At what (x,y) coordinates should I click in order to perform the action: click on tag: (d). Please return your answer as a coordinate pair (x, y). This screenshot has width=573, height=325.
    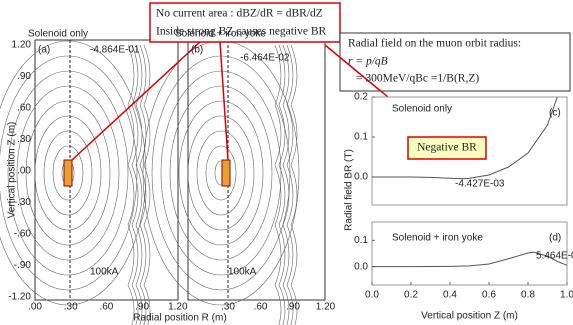
    Looking at the image, I should click on (555, 238).